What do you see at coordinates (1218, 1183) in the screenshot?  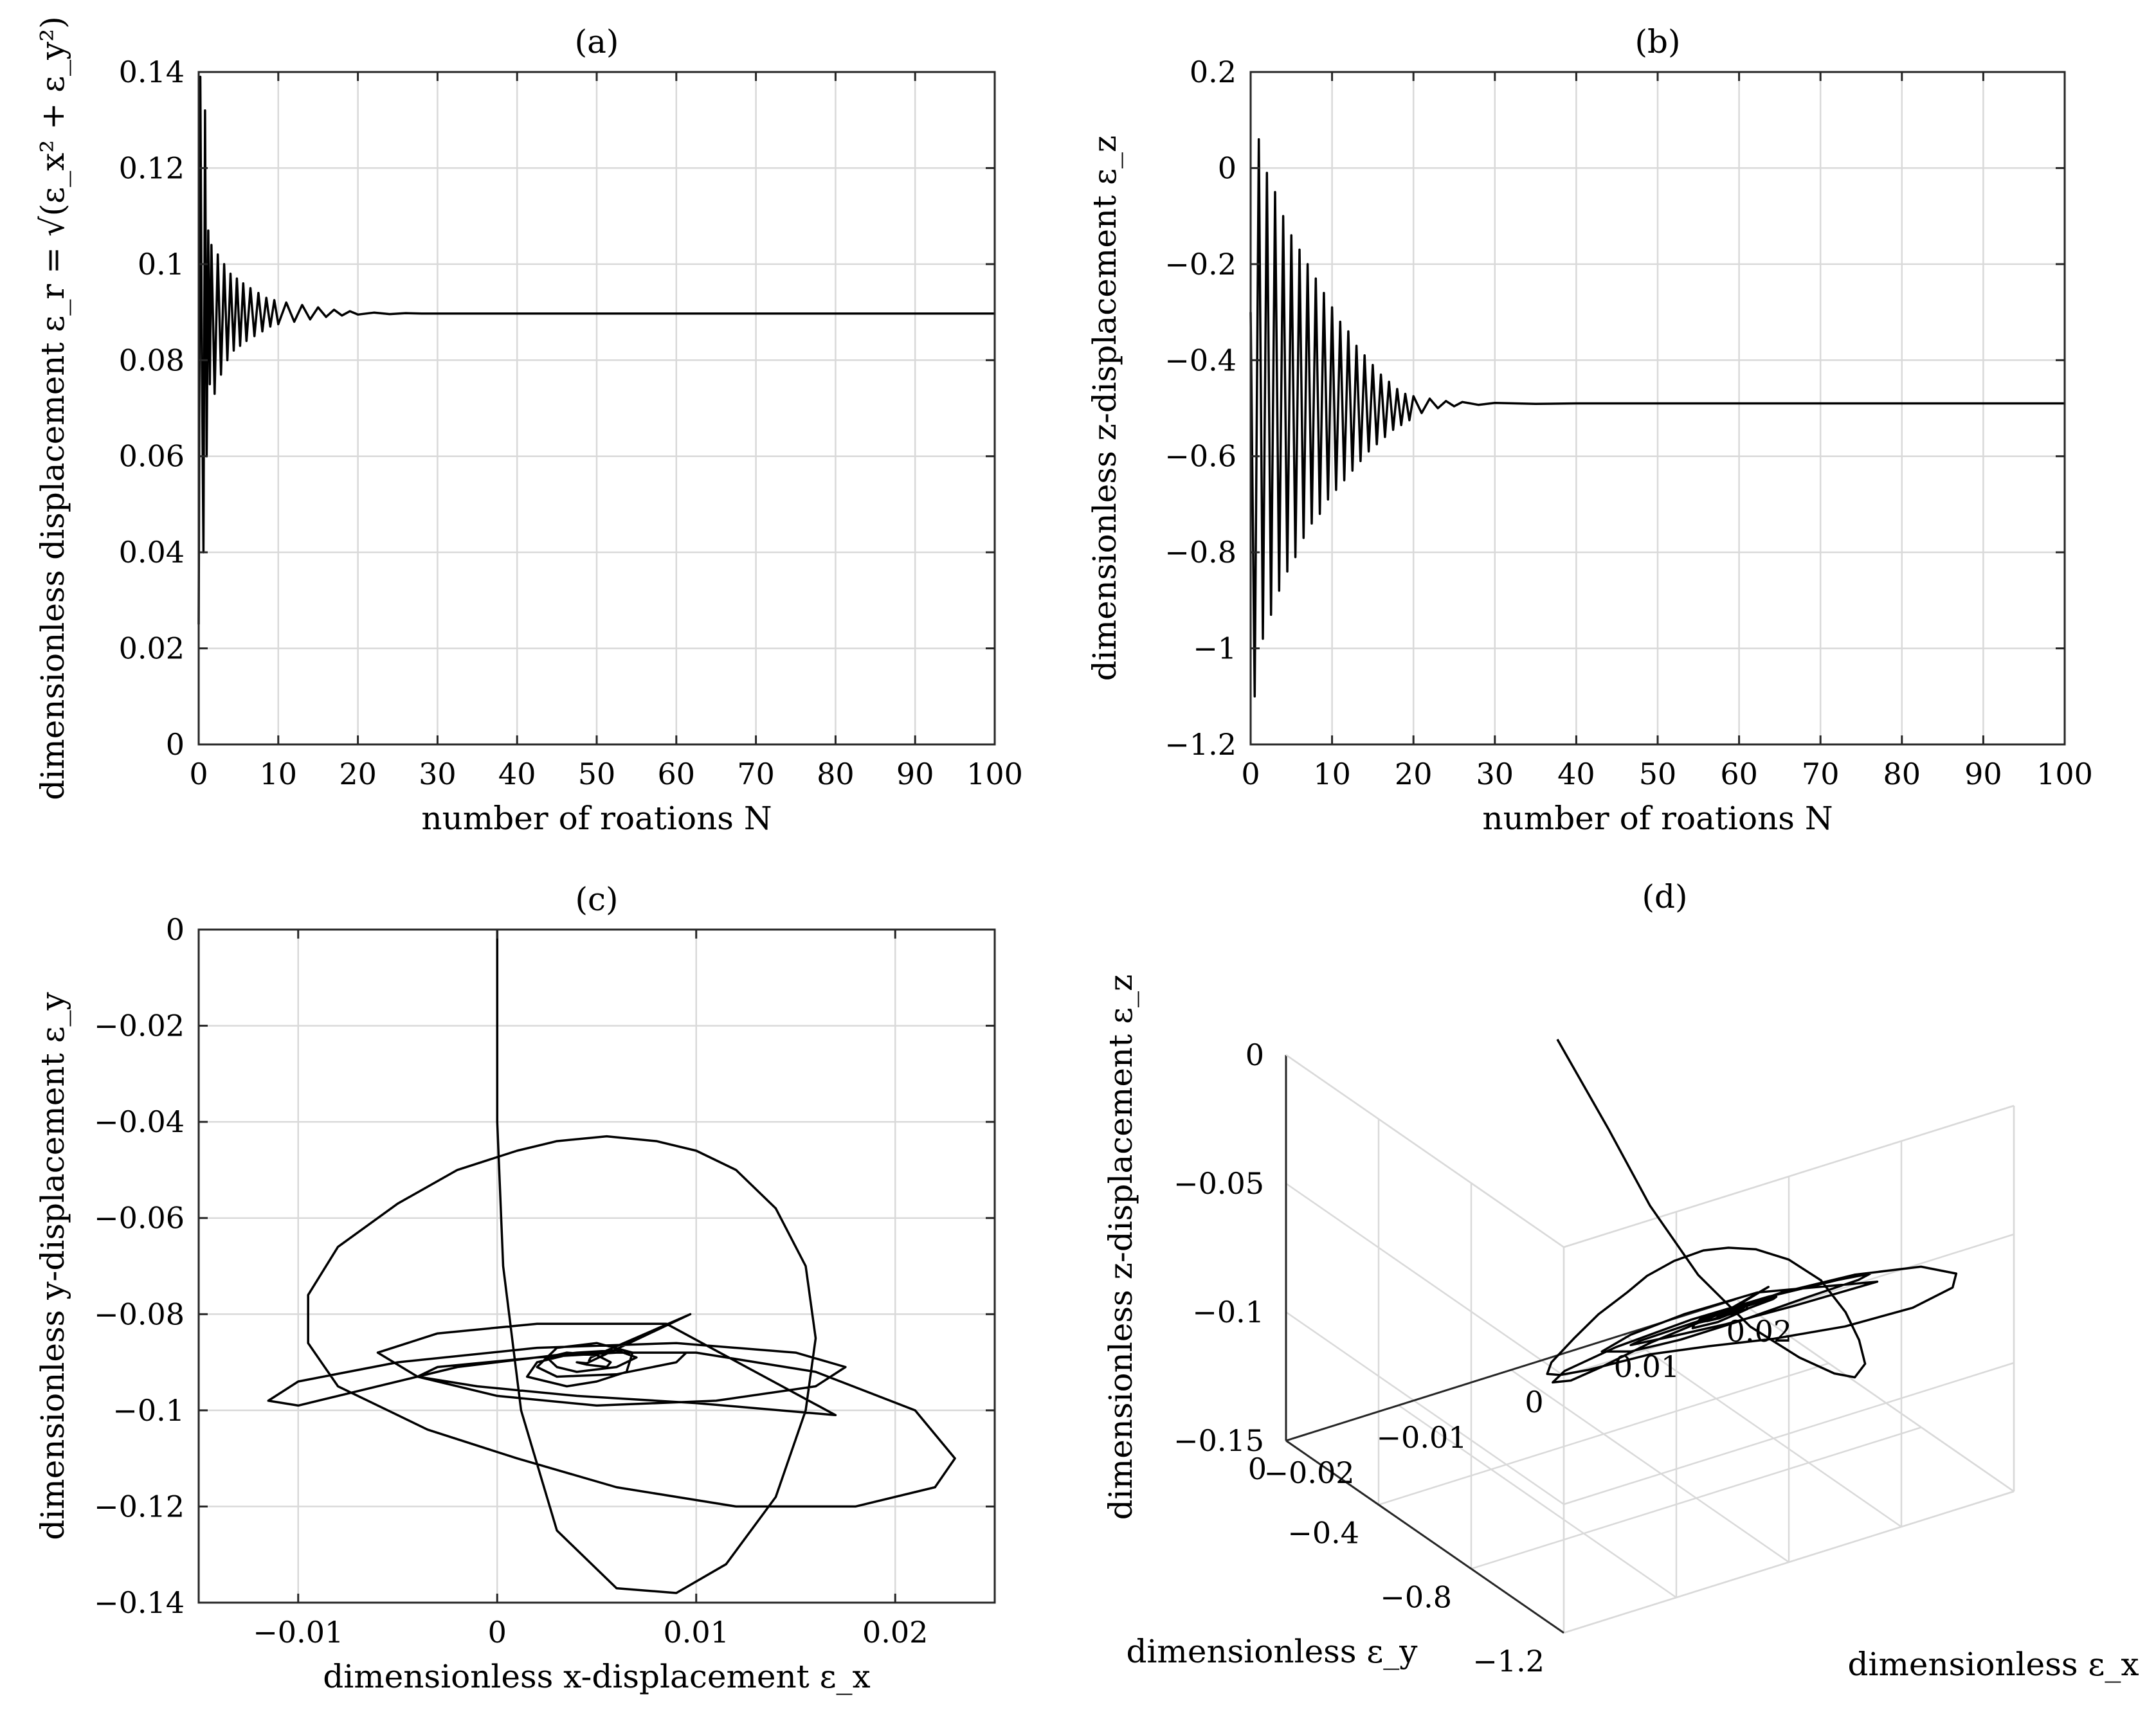 I see `z-tick-label: −0.05` at bounding box center [1218, 1183].